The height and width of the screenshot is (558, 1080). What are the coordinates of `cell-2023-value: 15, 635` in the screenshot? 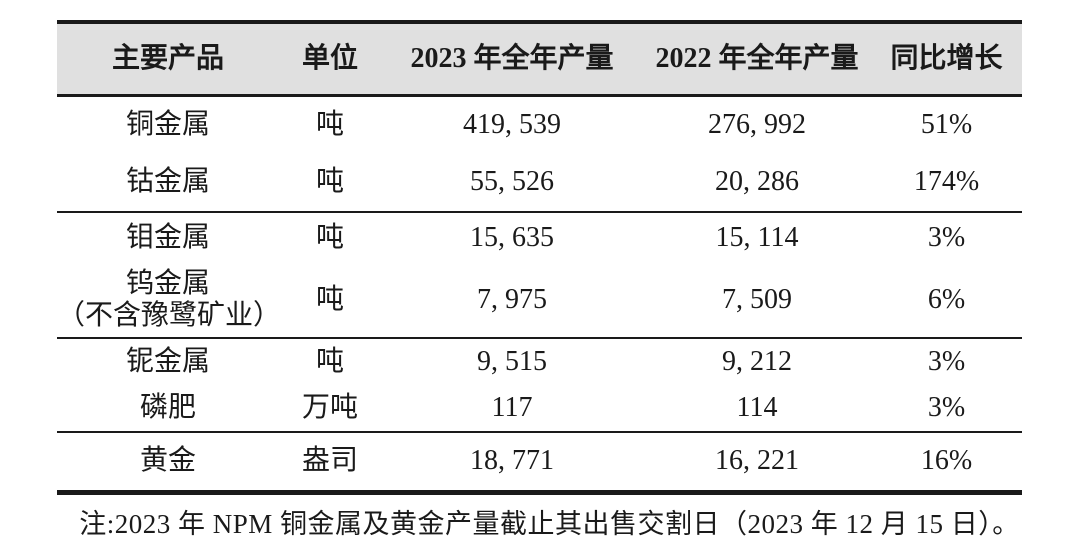 It's located at (512, 237).